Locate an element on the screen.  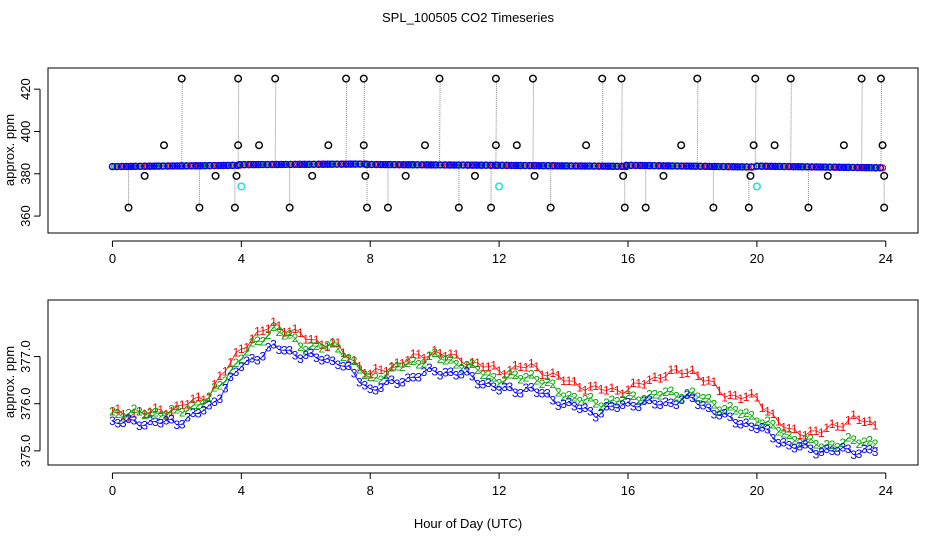
bottom-x-tick-label: 12 is located at coordinates (499, 490).